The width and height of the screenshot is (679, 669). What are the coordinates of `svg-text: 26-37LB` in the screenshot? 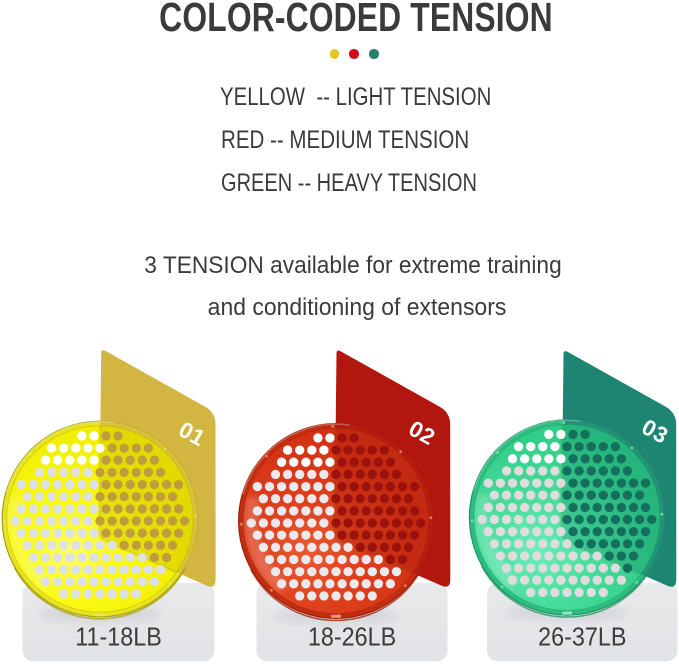 It's located at (582, 638).